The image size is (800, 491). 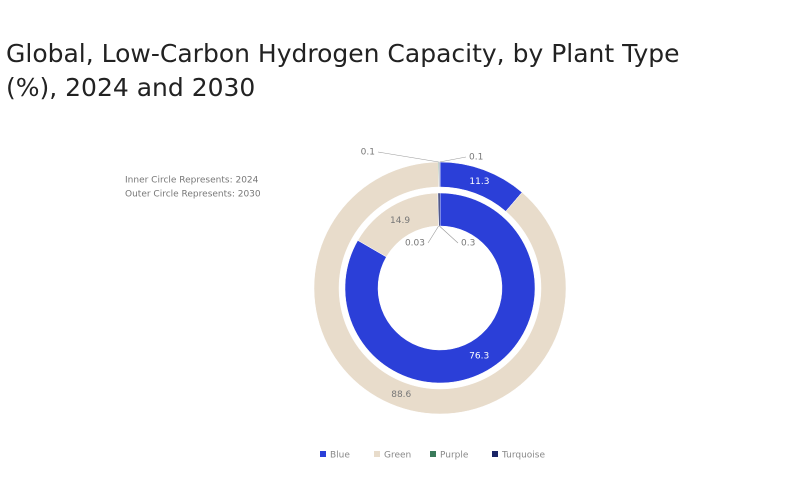 I want to click on chart-title: (%), 2024 and 2030, so click(x=130, y=87).